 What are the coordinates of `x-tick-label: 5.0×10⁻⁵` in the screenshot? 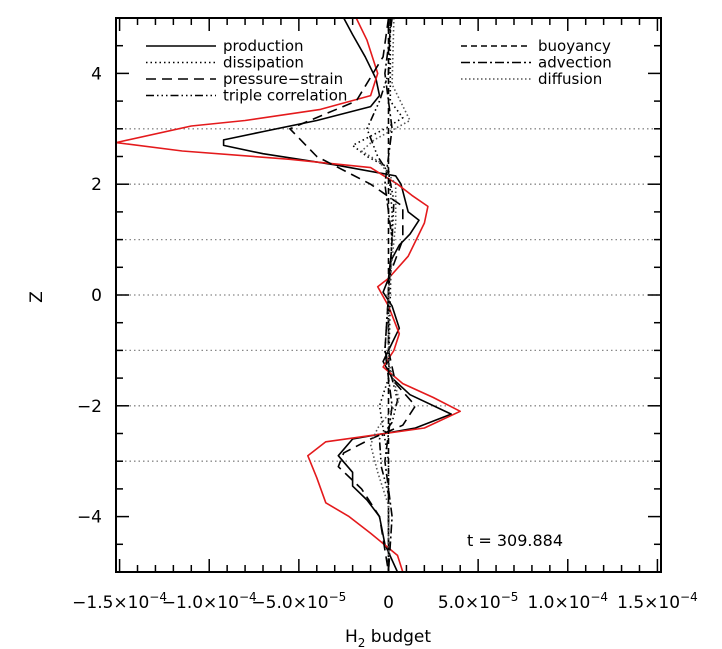 It's located at (478, 601).